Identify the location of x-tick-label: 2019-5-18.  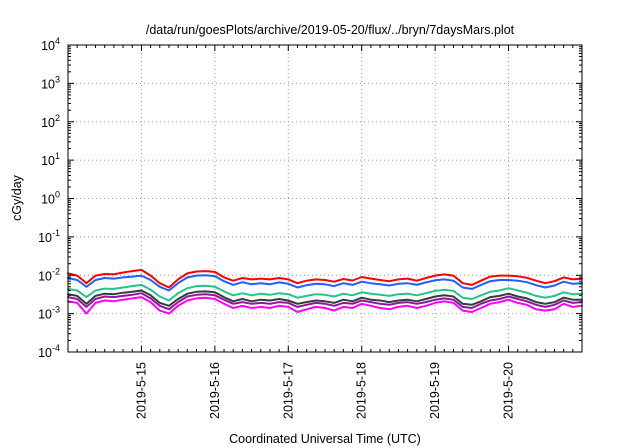
(362, 390).